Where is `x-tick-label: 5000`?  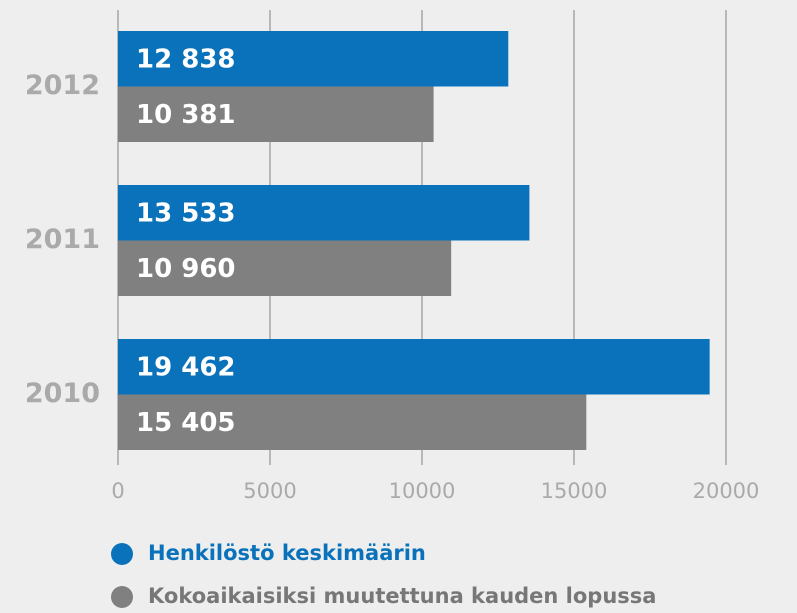
x-tick-label: 5000 is located at coordinates (269, 491).